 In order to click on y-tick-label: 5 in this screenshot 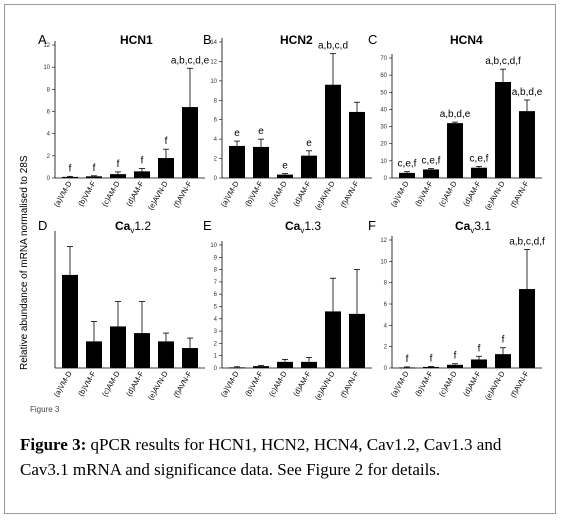, I will do `click(216, 308)`.